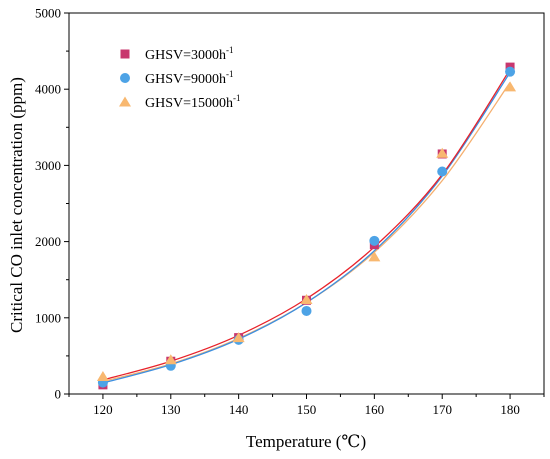 The width and height of the screenshot is (550, 459). Describe the element at coordinates (171, 409) in the screenshot. I see `x-tick-label: 130` at that location.